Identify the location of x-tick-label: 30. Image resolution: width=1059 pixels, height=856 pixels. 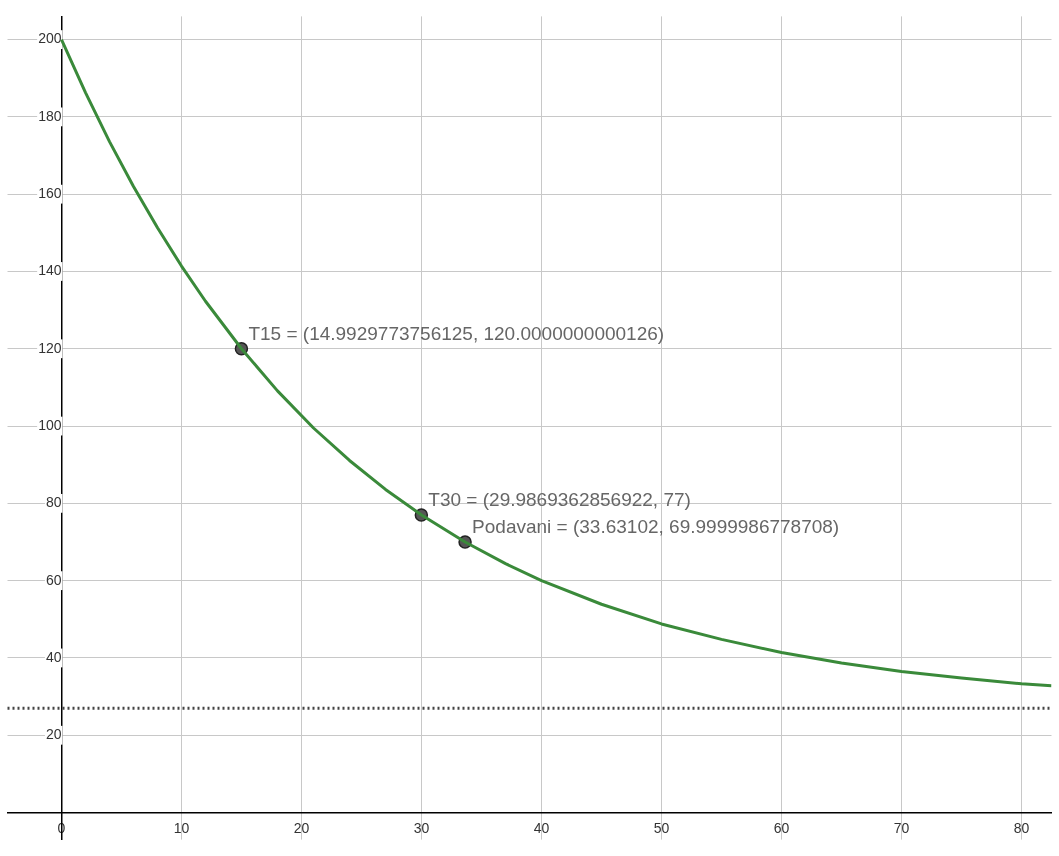
(421, 827).